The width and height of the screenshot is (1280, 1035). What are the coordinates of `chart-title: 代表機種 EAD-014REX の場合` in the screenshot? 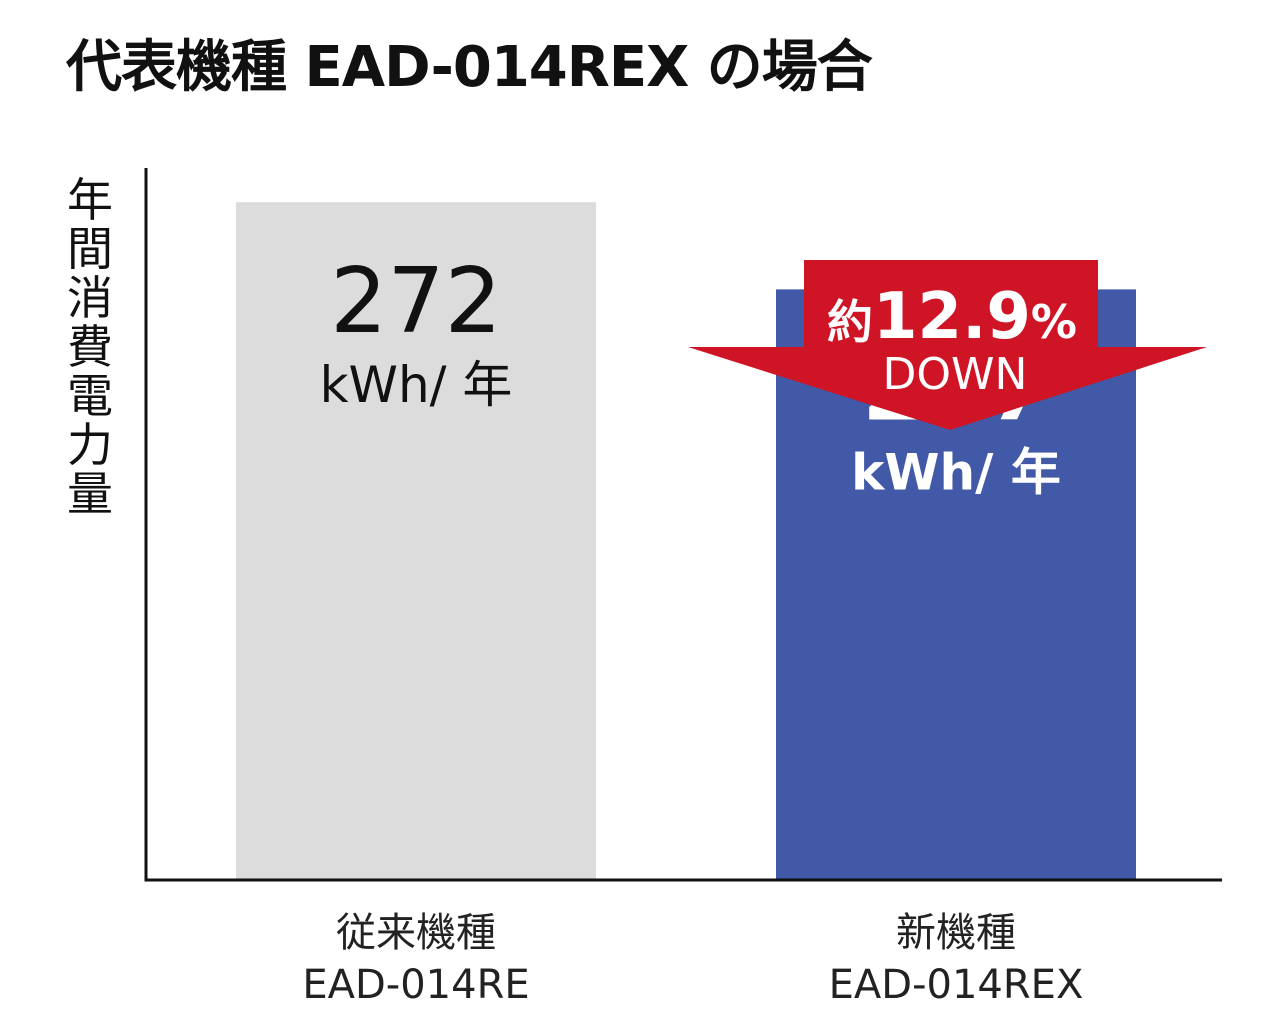 It's located at (469, 67).